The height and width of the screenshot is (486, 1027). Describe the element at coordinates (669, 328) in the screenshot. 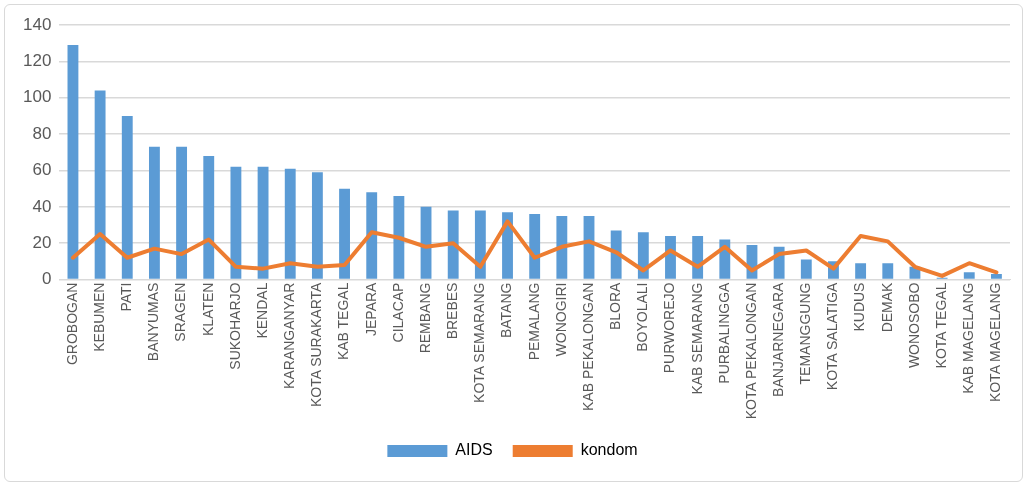

I see `x-tick-label: PURWOREJO` at that location.